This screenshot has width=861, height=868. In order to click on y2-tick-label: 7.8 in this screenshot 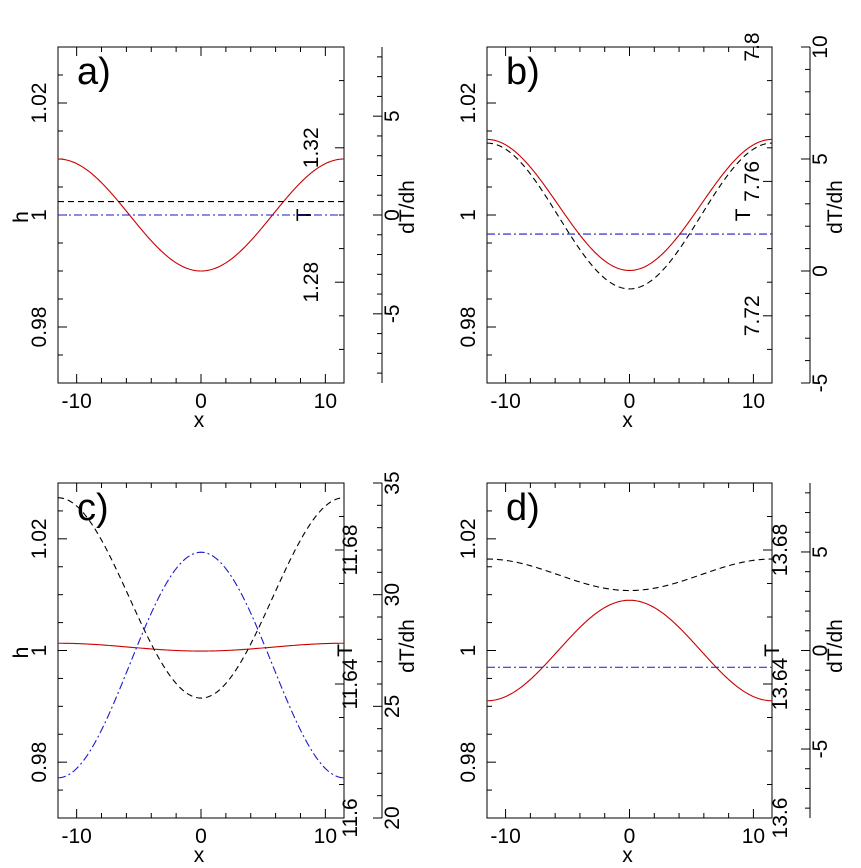, I will do `click(752, 46)`.